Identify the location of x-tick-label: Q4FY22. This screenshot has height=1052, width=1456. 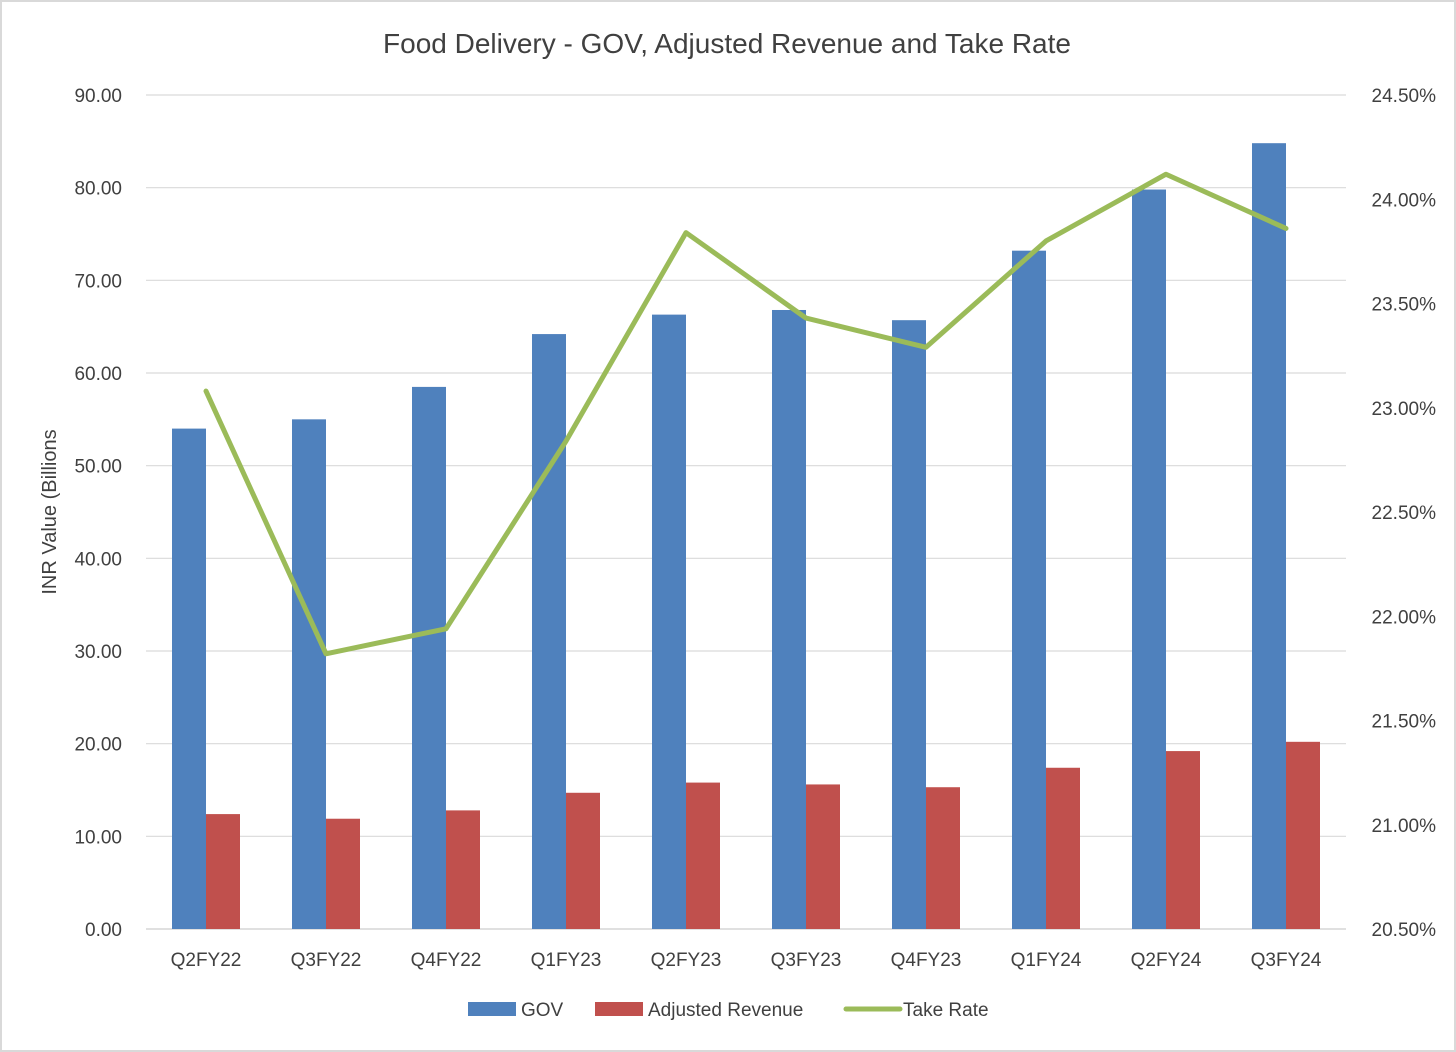
(446, 960).